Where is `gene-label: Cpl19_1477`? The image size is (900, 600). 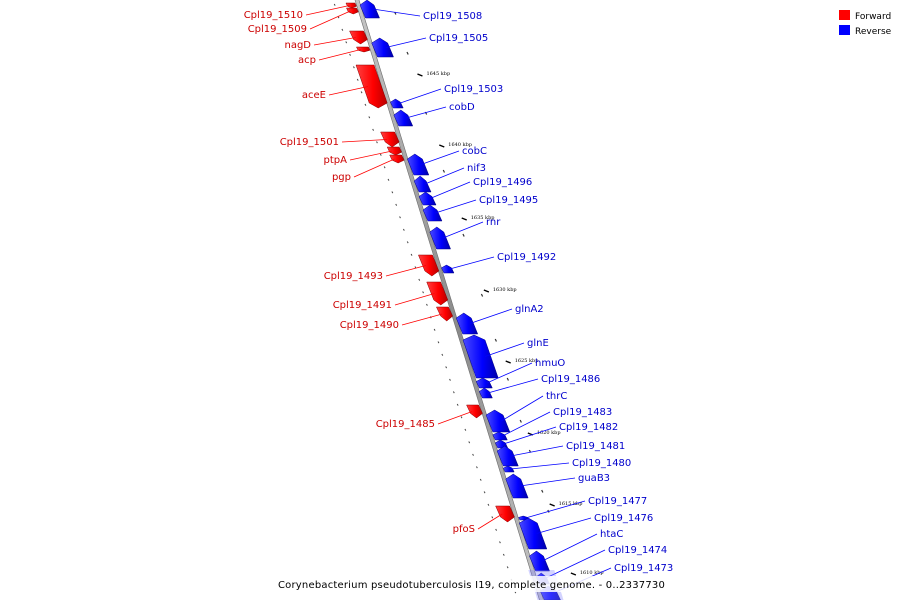
gene-label: Cpl19_1477 is located at coordinates (617, 501).